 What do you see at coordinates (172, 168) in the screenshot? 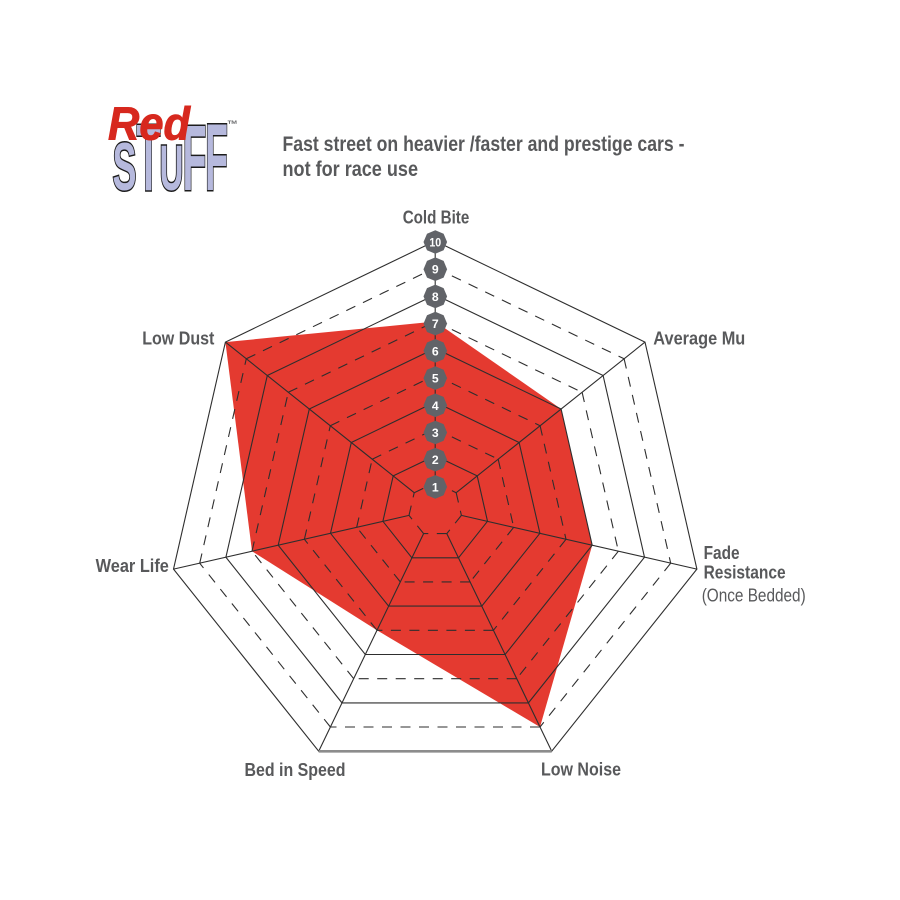
I see `svg-text: U` at bounding box center [172, 168].